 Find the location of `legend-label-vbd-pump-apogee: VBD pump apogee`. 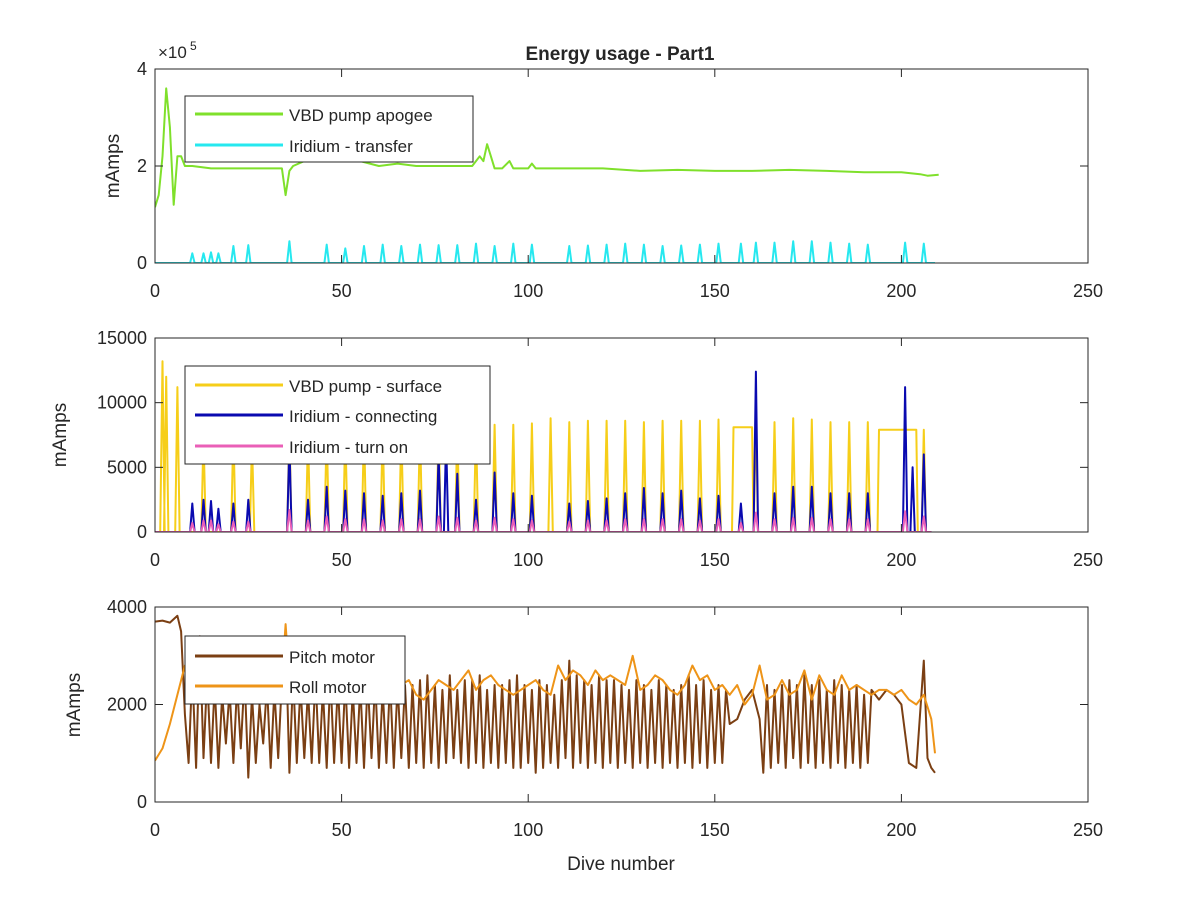

legend-label-vbd-pump-apogee: VBD pump apogee is located at coordinates (361, 115).